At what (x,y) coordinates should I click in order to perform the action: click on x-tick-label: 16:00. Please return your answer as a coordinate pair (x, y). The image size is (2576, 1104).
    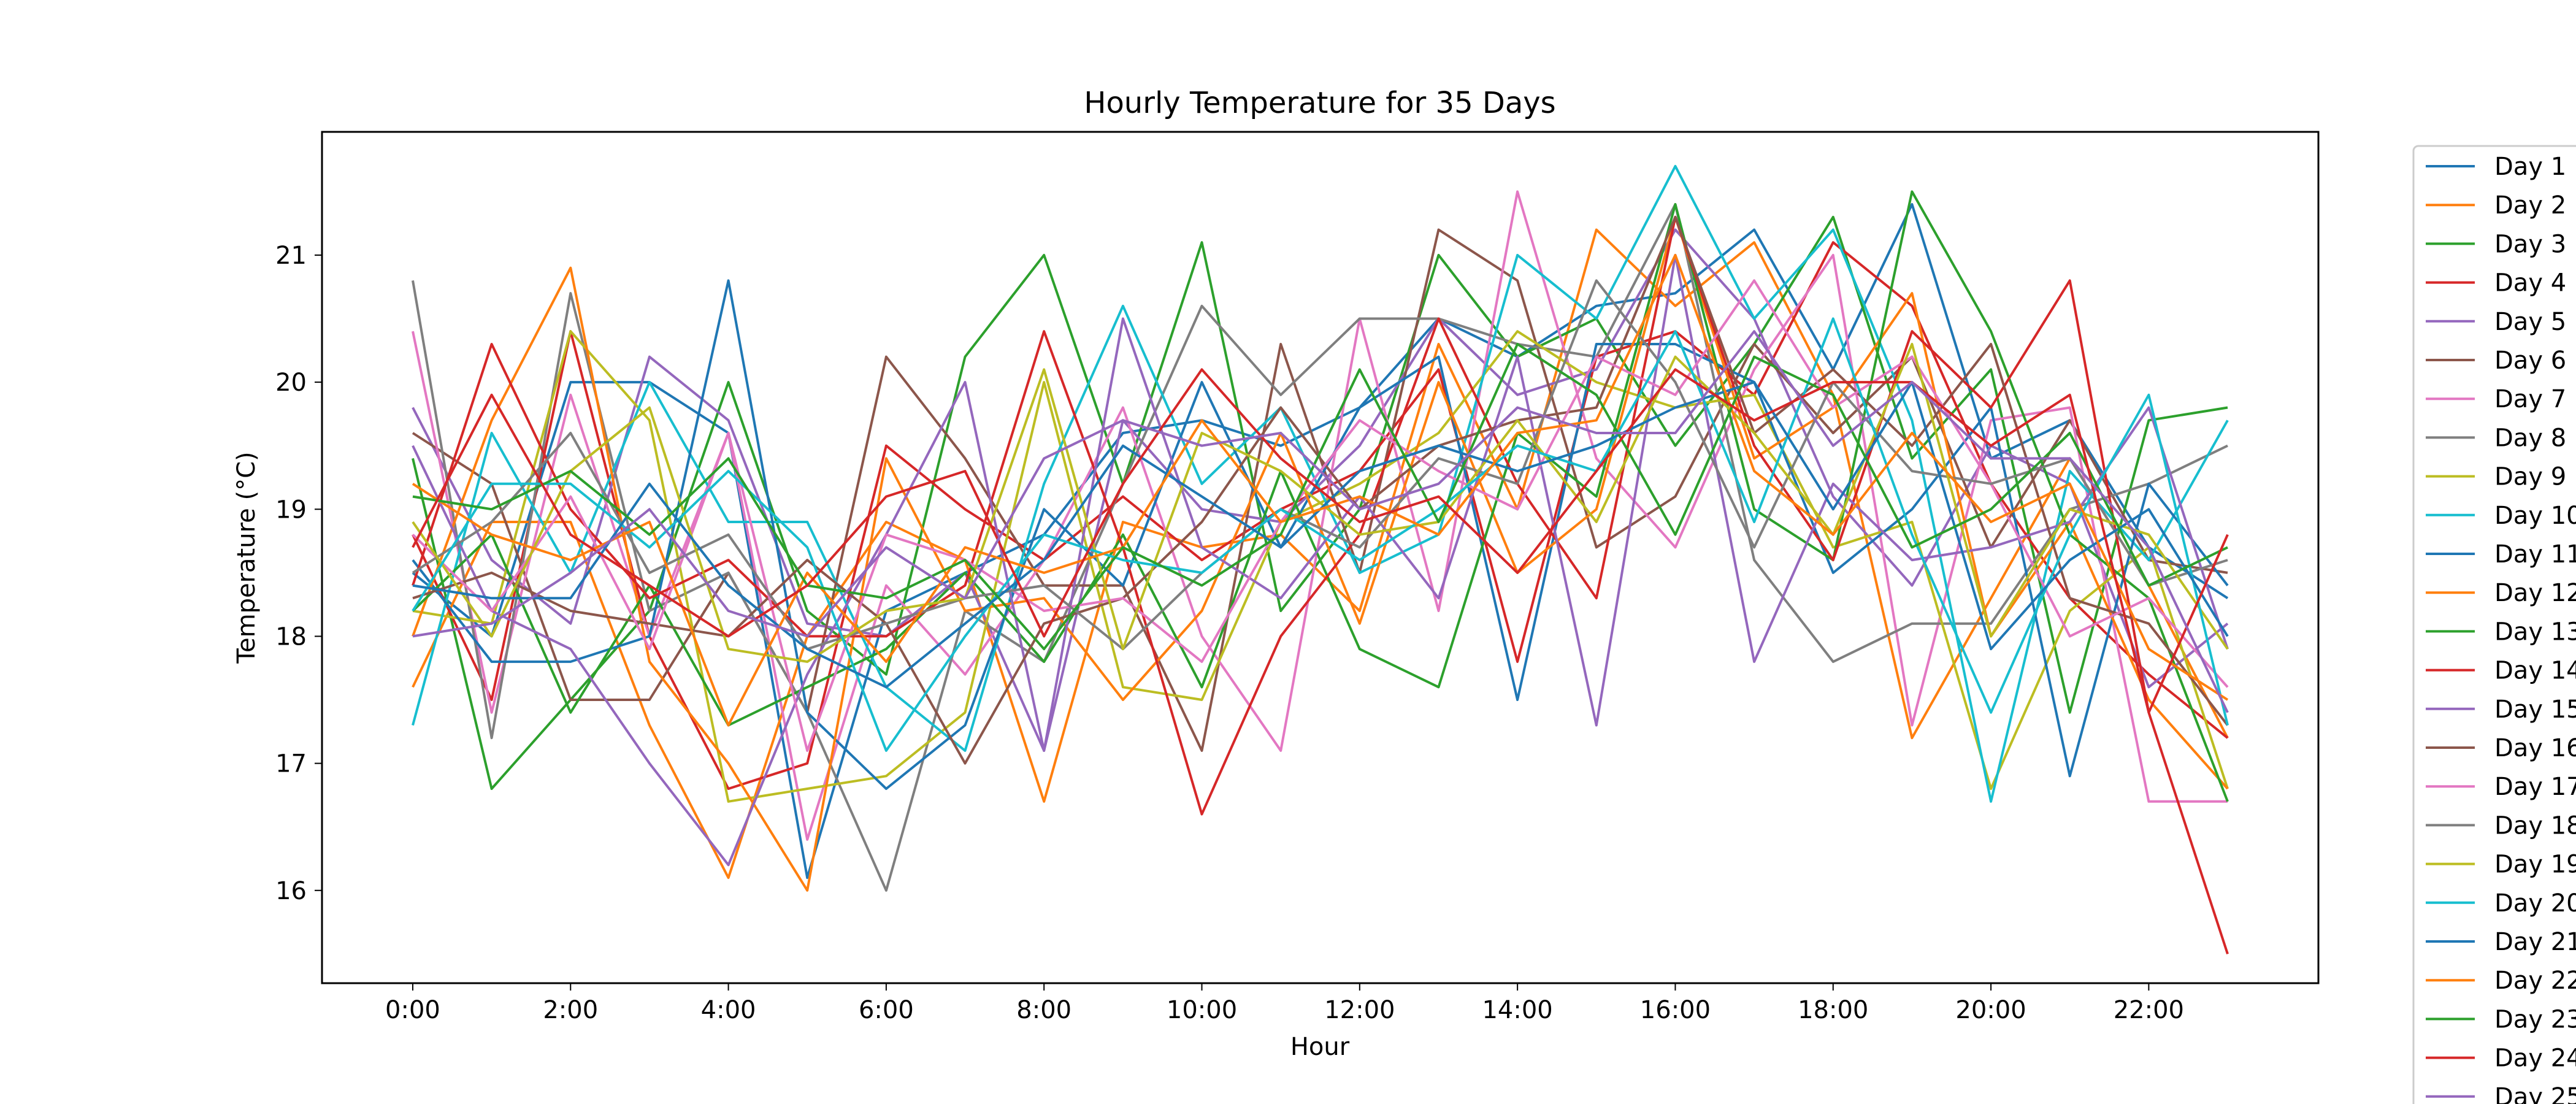
    Looking at the image, I should click on (1675, 1010).